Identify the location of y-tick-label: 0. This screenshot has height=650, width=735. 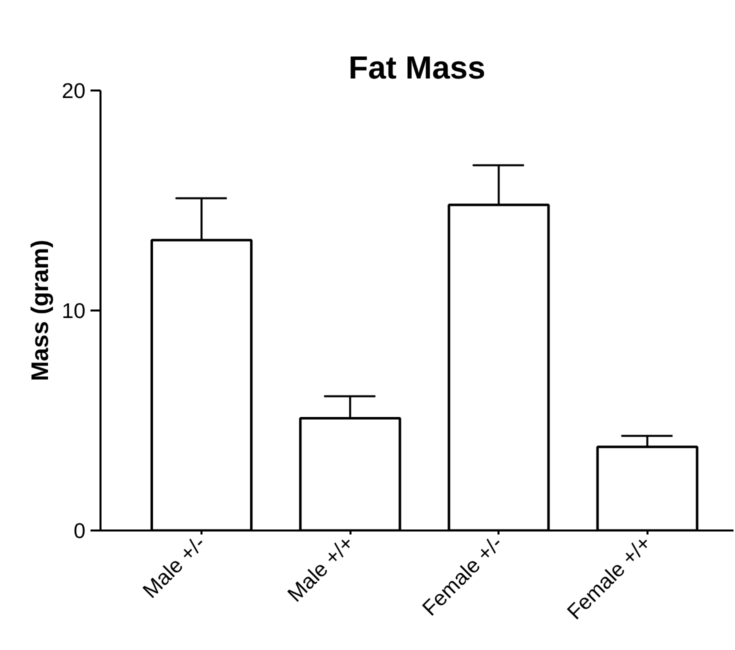
(80, 531).